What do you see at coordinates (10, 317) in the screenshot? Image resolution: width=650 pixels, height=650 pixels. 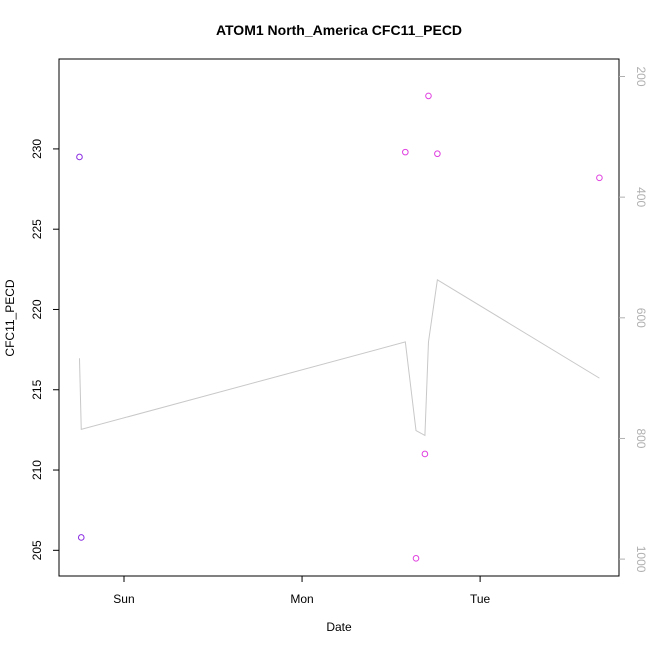 I see `y-axis-label: CFC11_PECD` at bounding box center [10, 317].